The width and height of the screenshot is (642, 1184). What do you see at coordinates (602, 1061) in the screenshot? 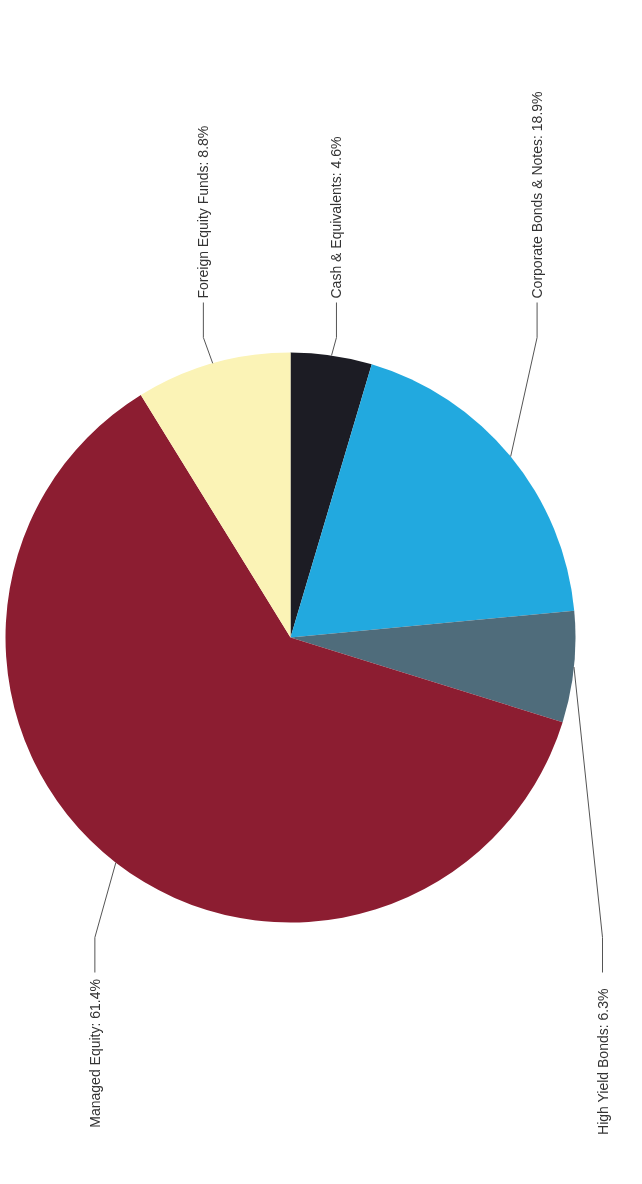
I see `slice-label: High Yield Bonds: 6.3%` at bounding box center [602, 1061].